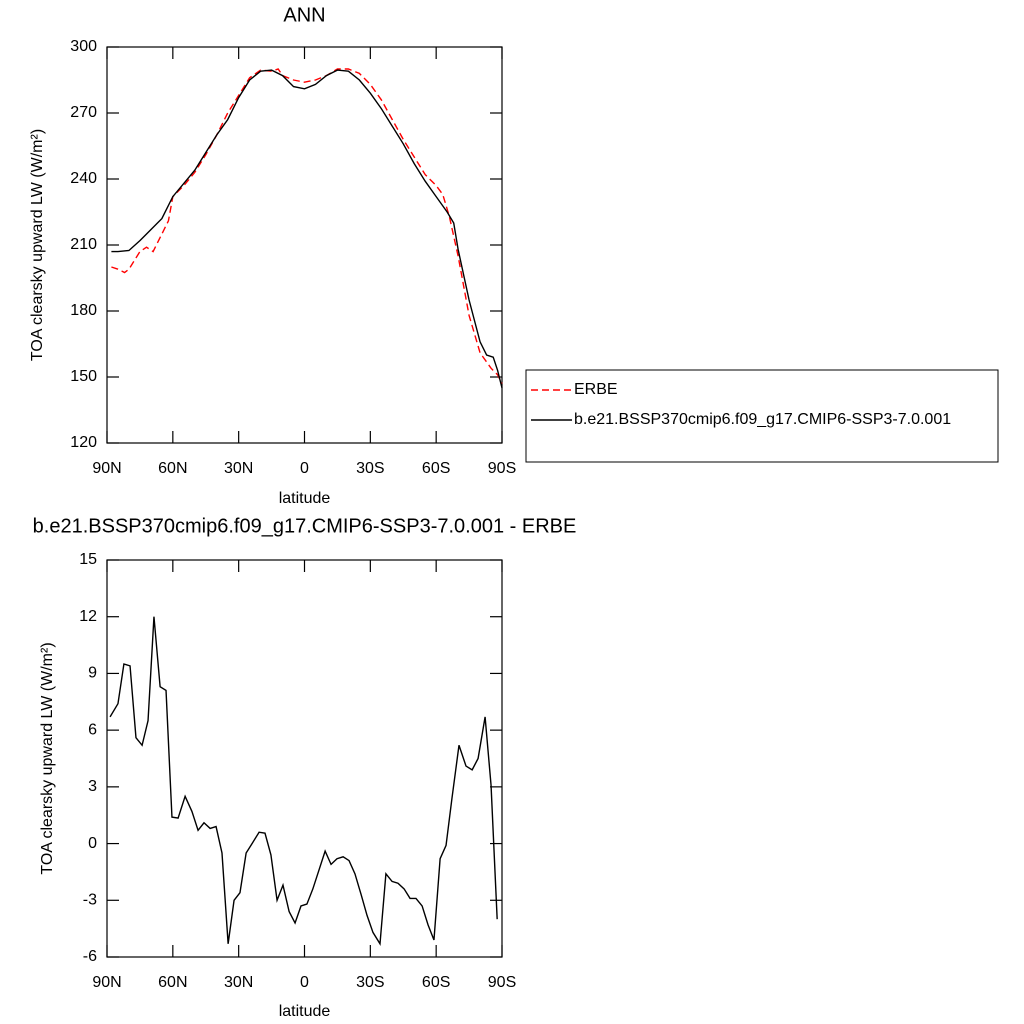 The height and width of the screenshot is (1024, 1024). Describe the element at coordinates (83, 46) in the screenshot. I see `y-tick-label: 300` at that location.